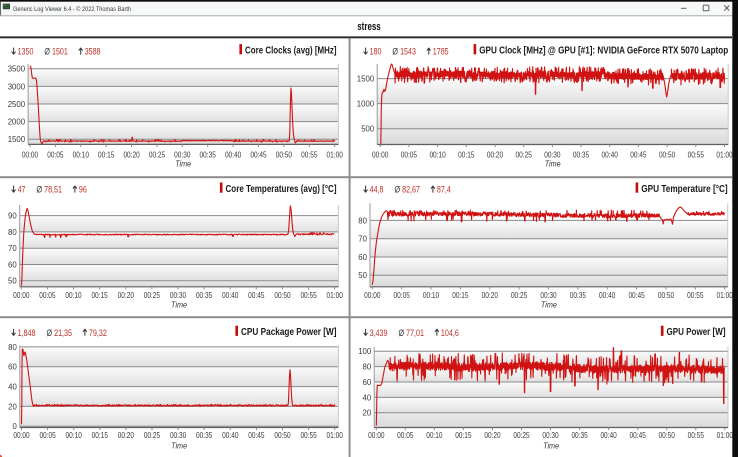 The width and height of the screenshot is (738, 457). I want to click on svg-text: 82,67, so click(411, 190).